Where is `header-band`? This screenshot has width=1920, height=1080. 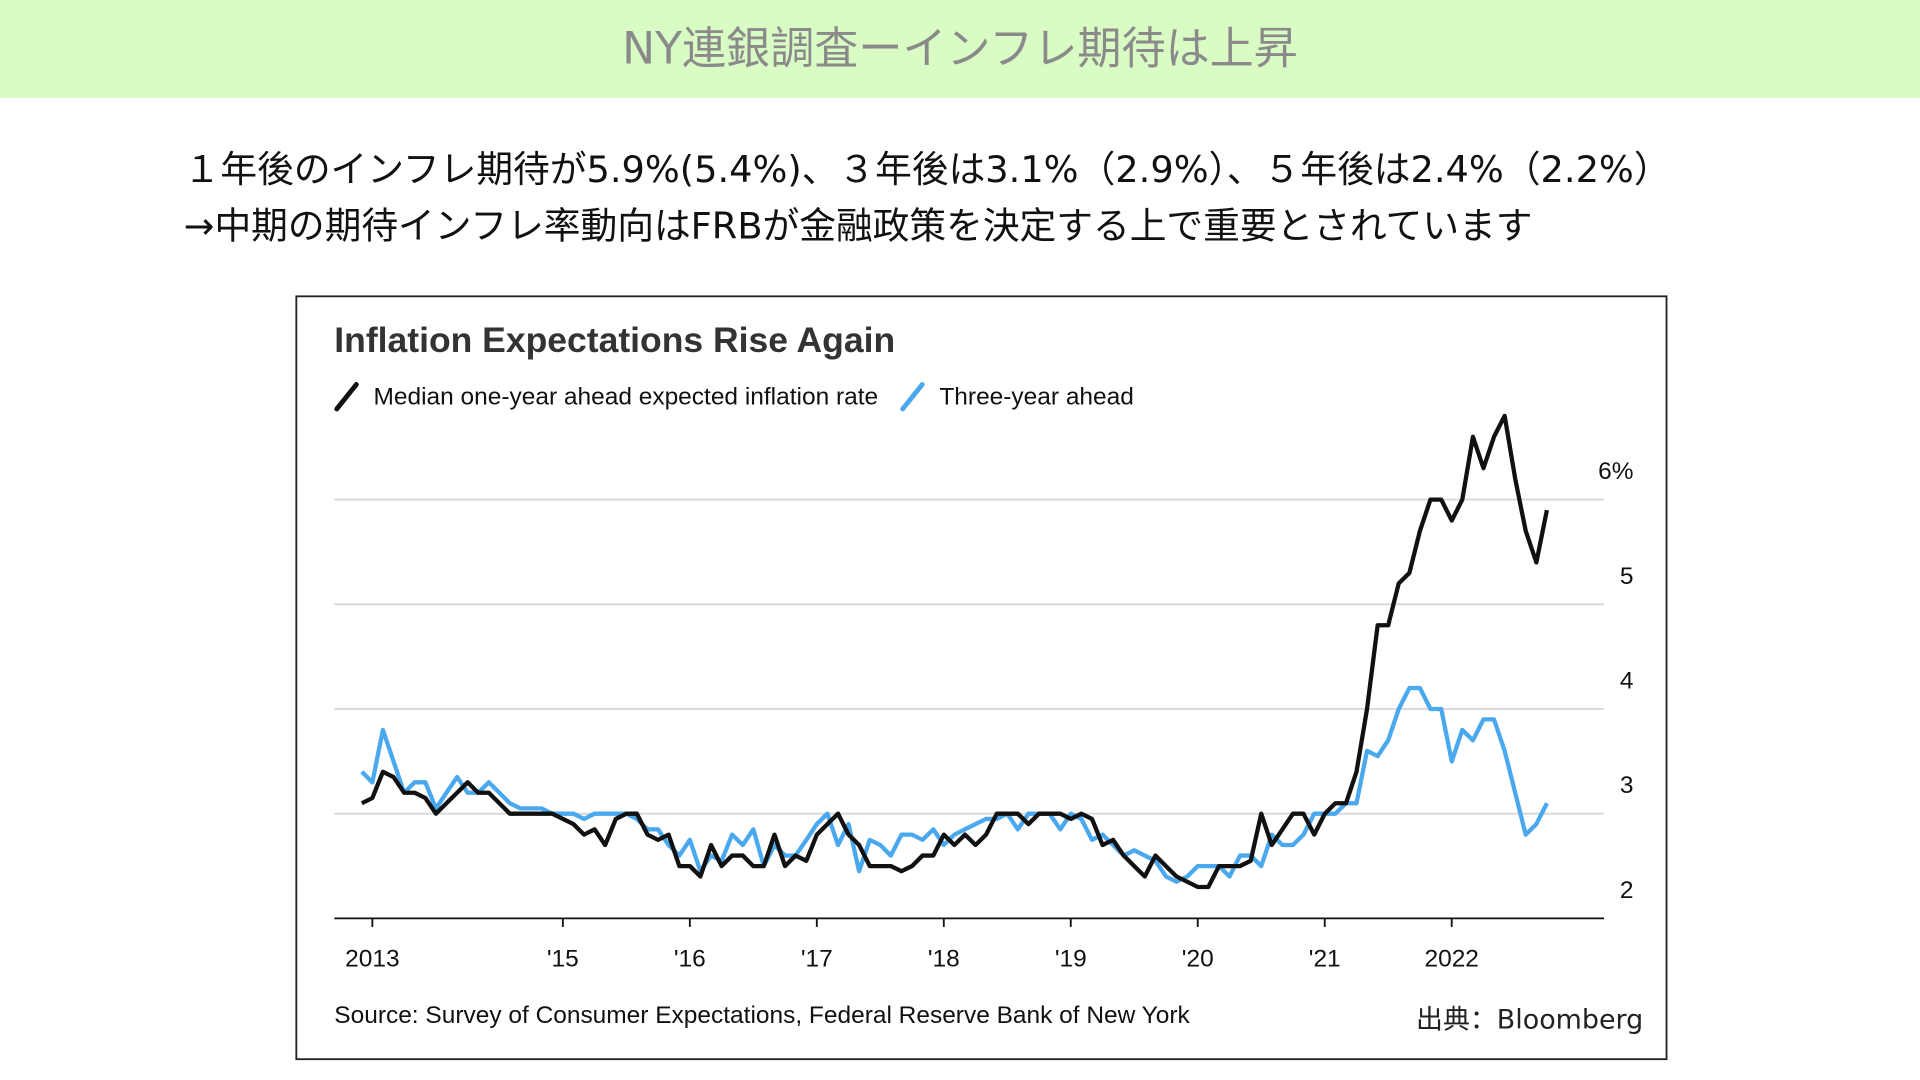
header-band is located at coordinates (960, 49).